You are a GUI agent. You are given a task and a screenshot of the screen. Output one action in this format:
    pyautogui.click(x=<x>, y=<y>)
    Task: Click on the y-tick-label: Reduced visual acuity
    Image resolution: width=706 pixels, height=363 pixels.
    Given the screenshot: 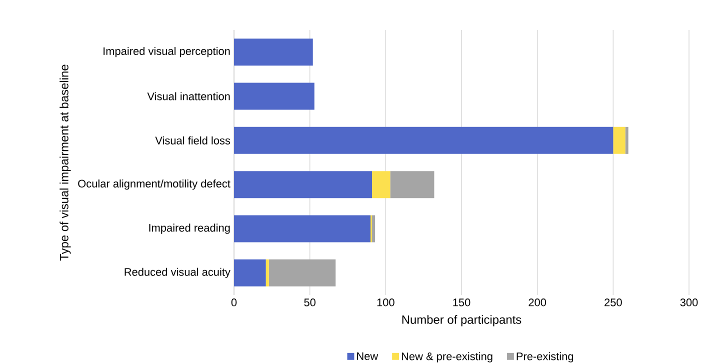 What is the action you would take?
    pyautogui.click(x=177, y=273)
    